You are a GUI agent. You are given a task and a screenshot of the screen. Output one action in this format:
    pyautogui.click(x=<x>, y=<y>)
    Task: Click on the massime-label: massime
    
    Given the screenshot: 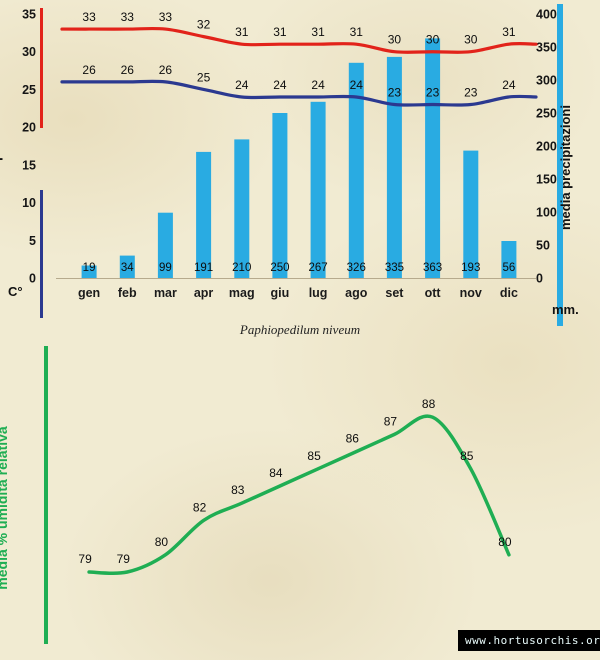 What is the action you would take?
    pyautogui.click(x=1, y=50)
    